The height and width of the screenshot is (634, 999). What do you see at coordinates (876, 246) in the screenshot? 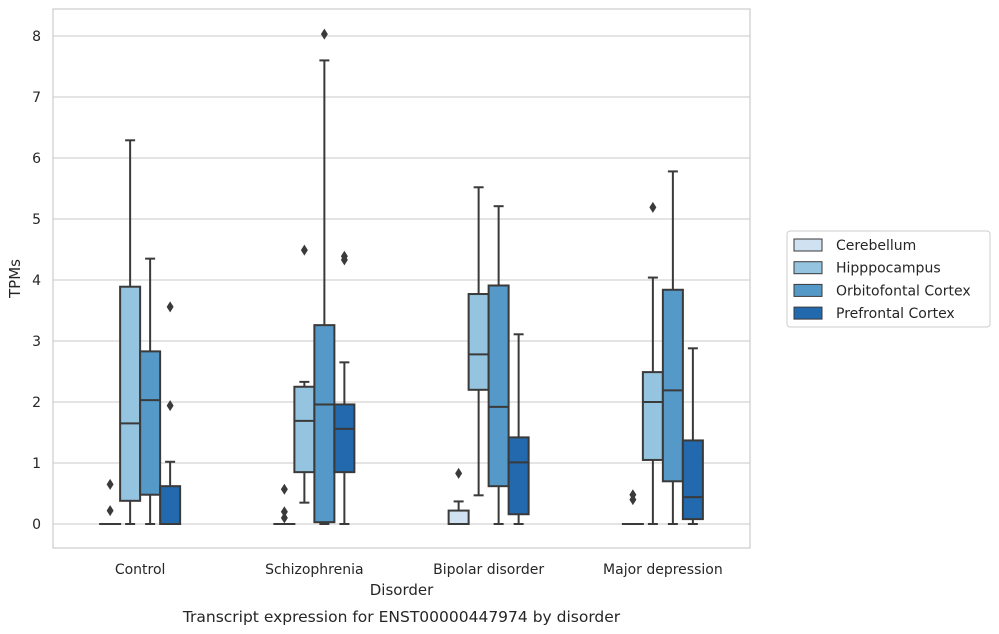
I see `legend-label: Cerebellum` at bounding box center [876, 246].